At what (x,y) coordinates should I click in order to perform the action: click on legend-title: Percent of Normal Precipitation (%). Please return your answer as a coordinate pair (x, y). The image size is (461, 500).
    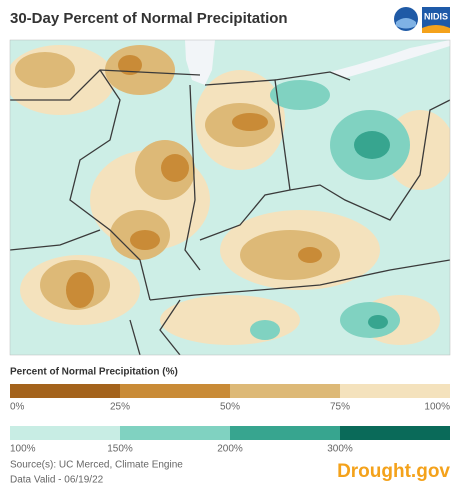
    Looking at the image, I should click on (94, 372).